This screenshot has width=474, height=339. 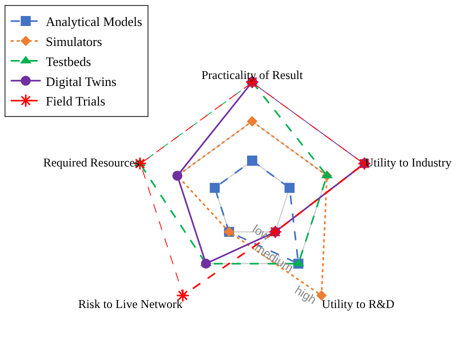 I want to click on legend-label: Analytical Models, so click(x=94, y=22).